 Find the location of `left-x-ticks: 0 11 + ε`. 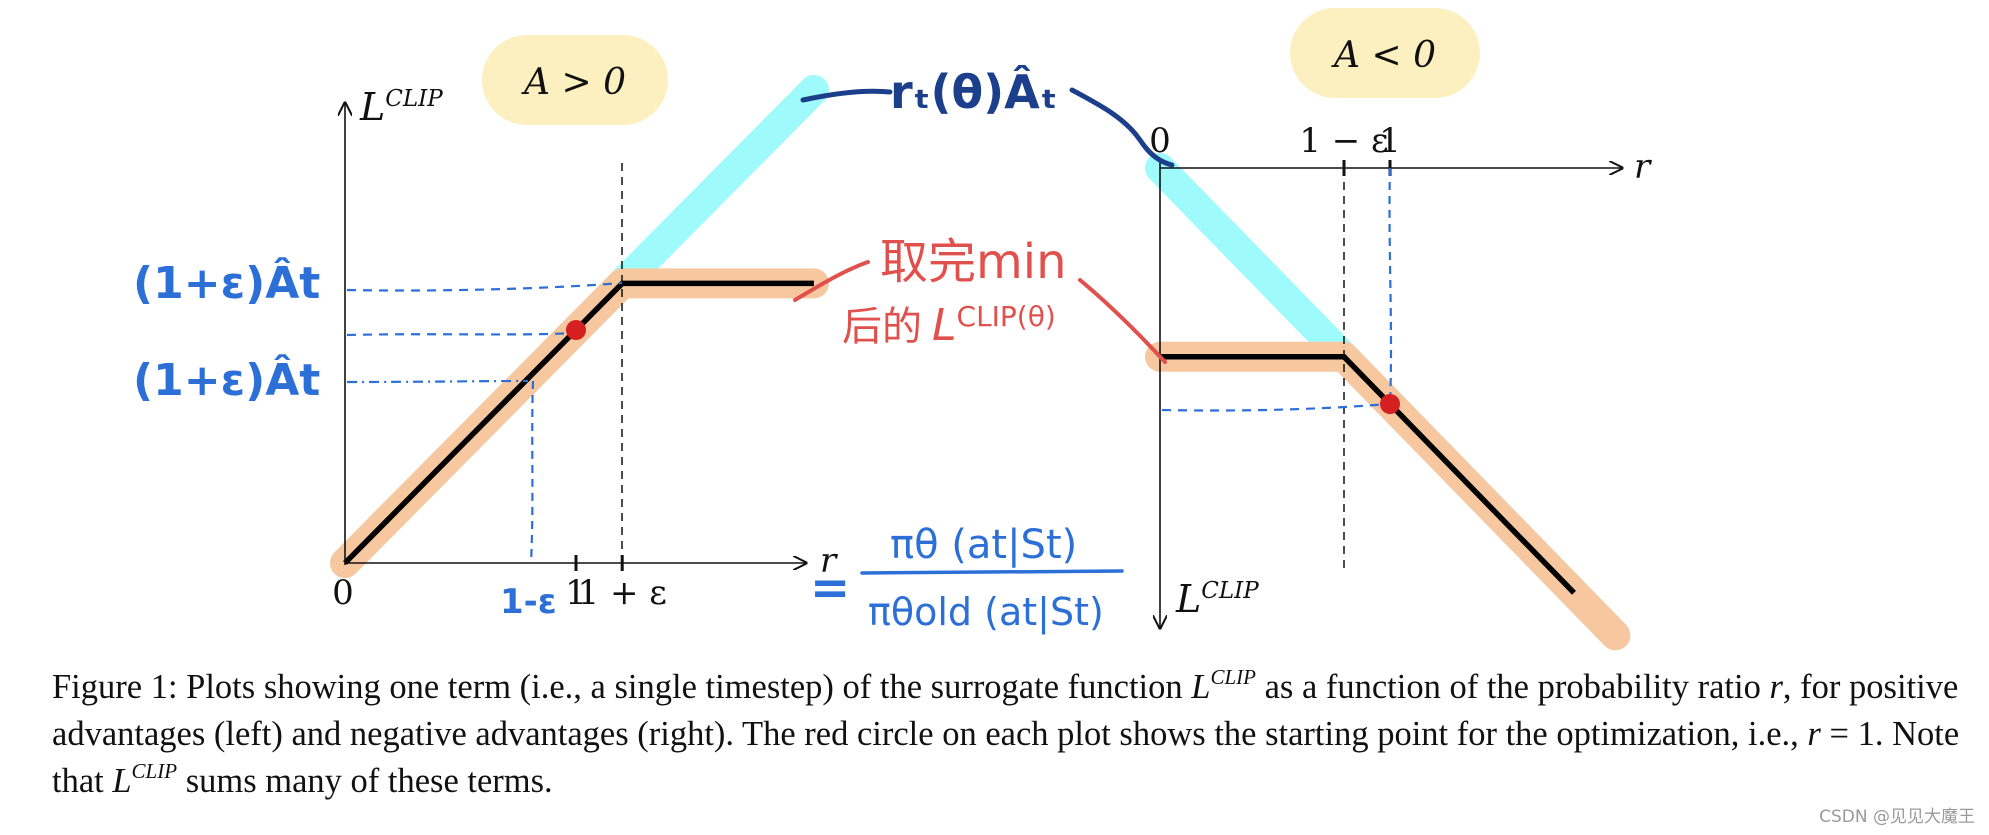

left-x-ticks: 0 11 + ε is located at coordinates (499, 584).